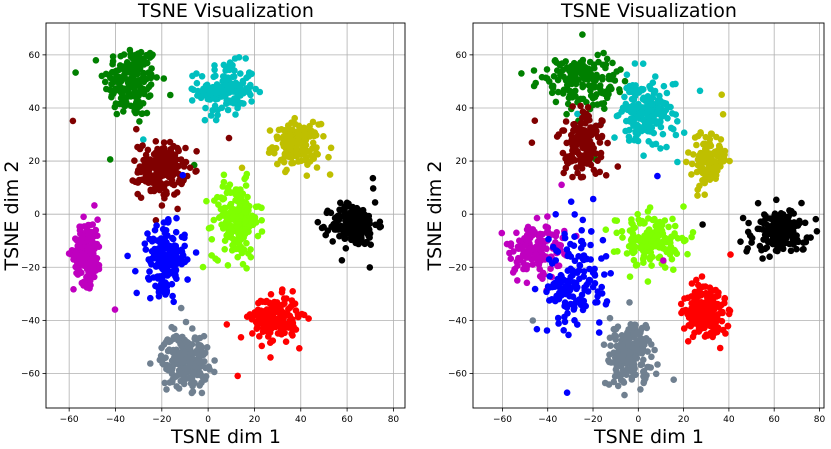 This screenshot has height=449, width=831. What do you see at coordinates (161, 420) in the screenshot?
I see `x-tick-label: −20` at bounding box center [161, 420].